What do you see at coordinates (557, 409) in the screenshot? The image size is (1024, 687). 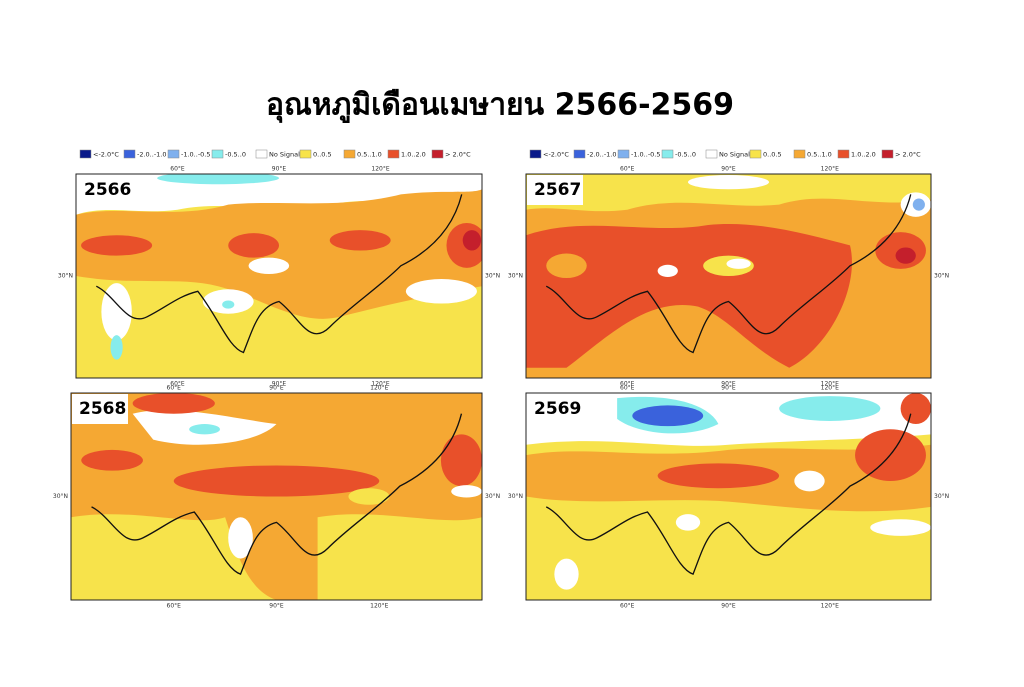 I see `year-label: 2569` at bounding box center [557, 409].